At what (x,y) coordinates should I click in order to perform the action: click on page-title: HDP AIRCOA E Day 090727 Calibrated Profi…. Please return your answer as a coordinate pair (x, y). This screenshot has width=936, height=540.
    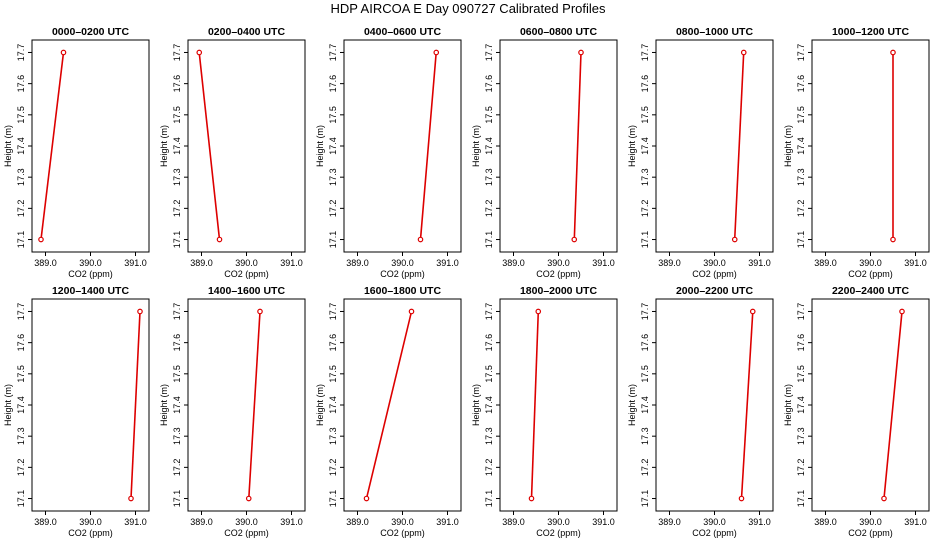
    Looking at the image, I should click on (468, 8).